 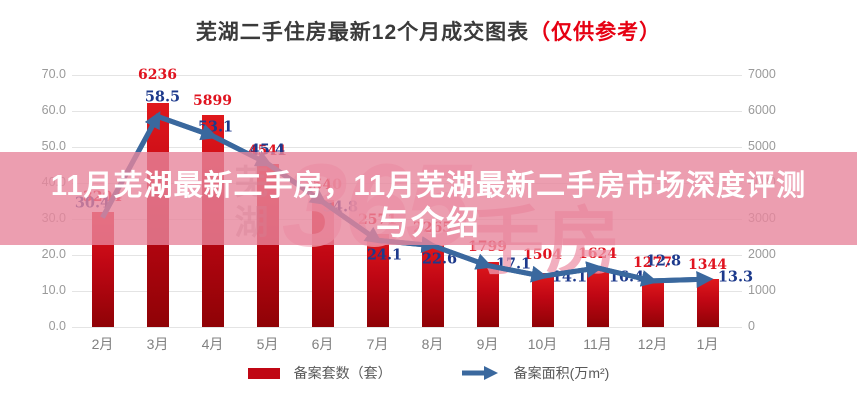 I want to click on left-axis-tick: 0.0, so click(x=57, y=326).